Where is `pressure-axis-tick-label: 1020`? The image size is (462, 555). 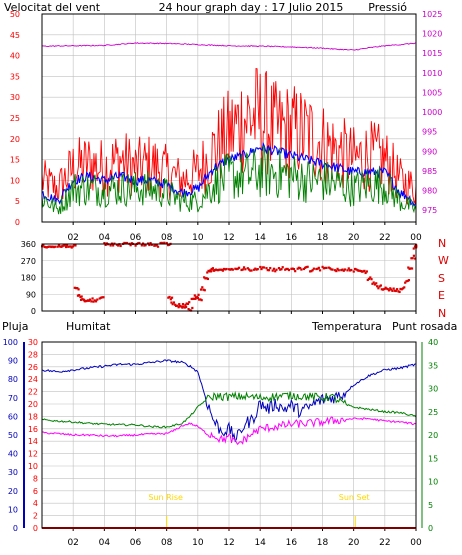 pressure-axis-tick-label: 1020 is located at coordinates (432, 34).